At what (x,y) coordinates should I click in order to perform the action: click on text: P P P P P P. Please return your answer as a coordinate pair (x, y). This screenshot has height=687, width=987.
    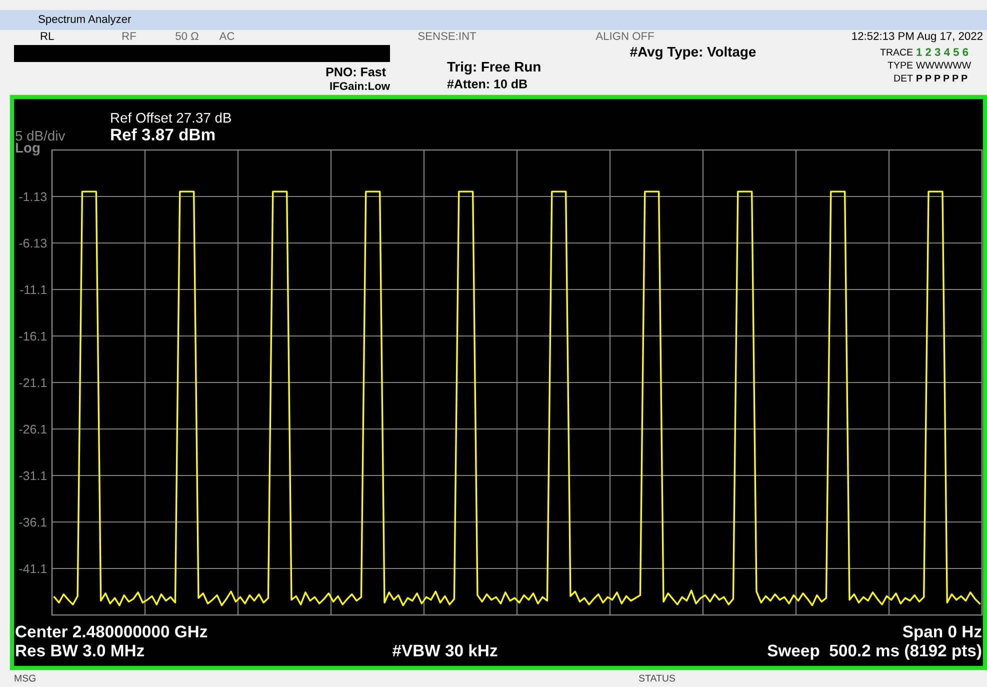
    Looking at the image, I should click on (942, 78).